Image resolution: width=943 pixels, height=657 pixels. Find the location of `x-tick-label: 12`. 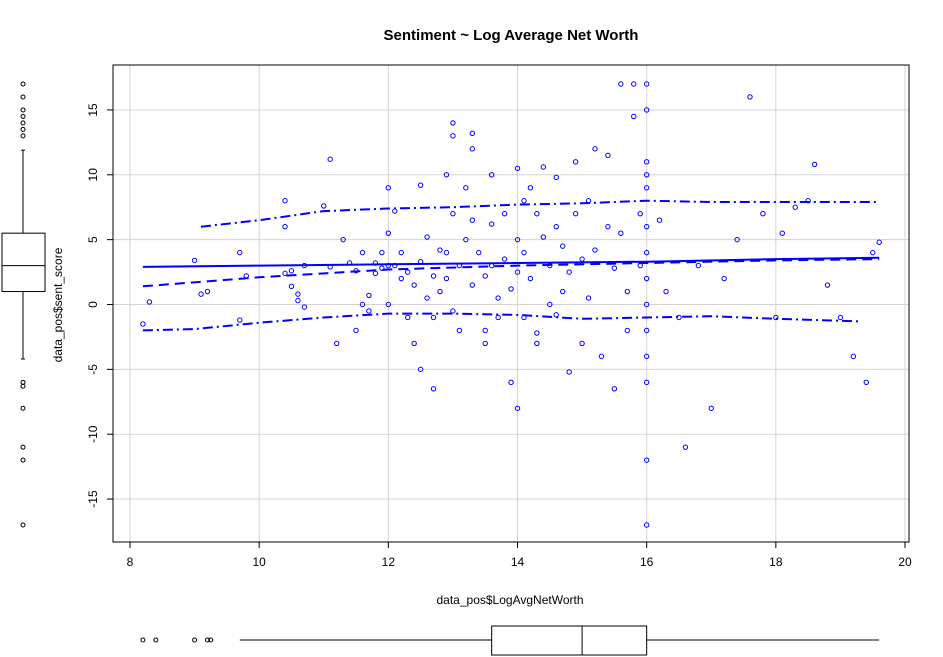

x-tick-label: 12 is located at coordinates (389, 562).